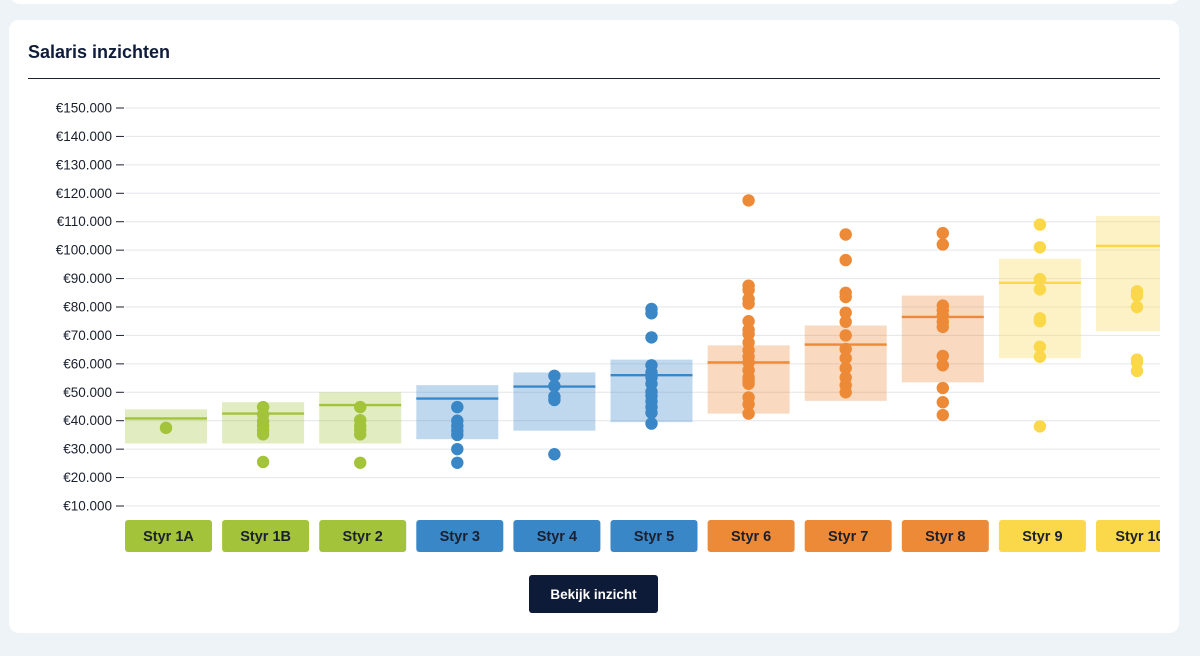 This screenshot has width=1200, height=656. Describe the element at coordinates (594, 78) in the screenshot. I see `title-divider` at that location.